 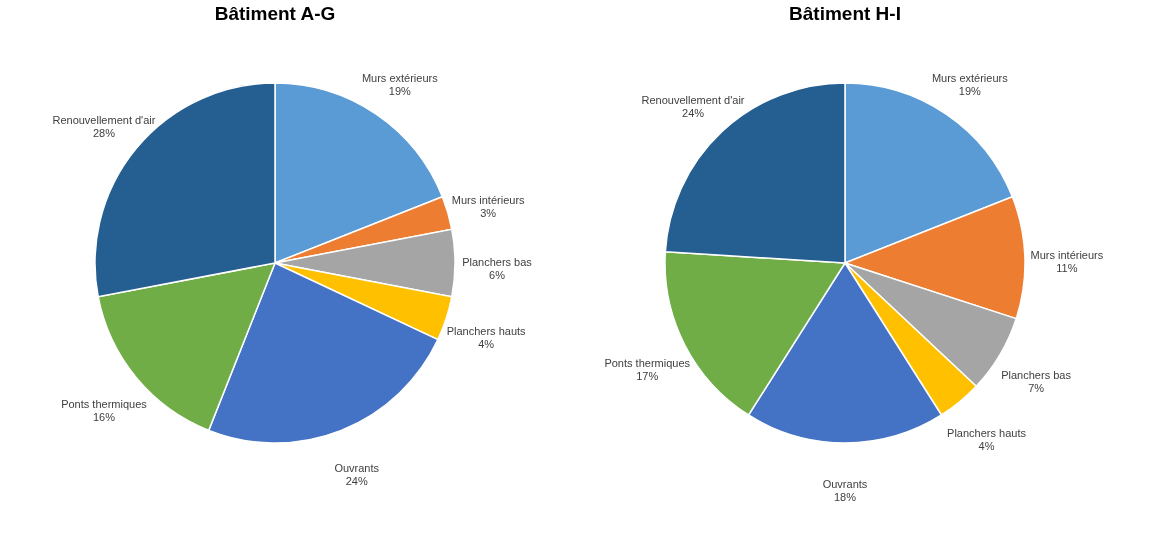 I want to click on data-label: 7%, so click(x=1036, y=388).